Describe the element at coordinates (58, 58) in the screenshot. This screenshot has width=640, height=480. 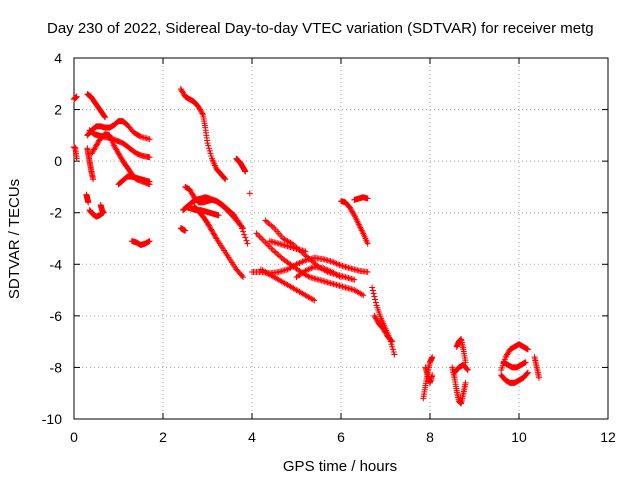
I see `y-tick-label: 4` at that location.